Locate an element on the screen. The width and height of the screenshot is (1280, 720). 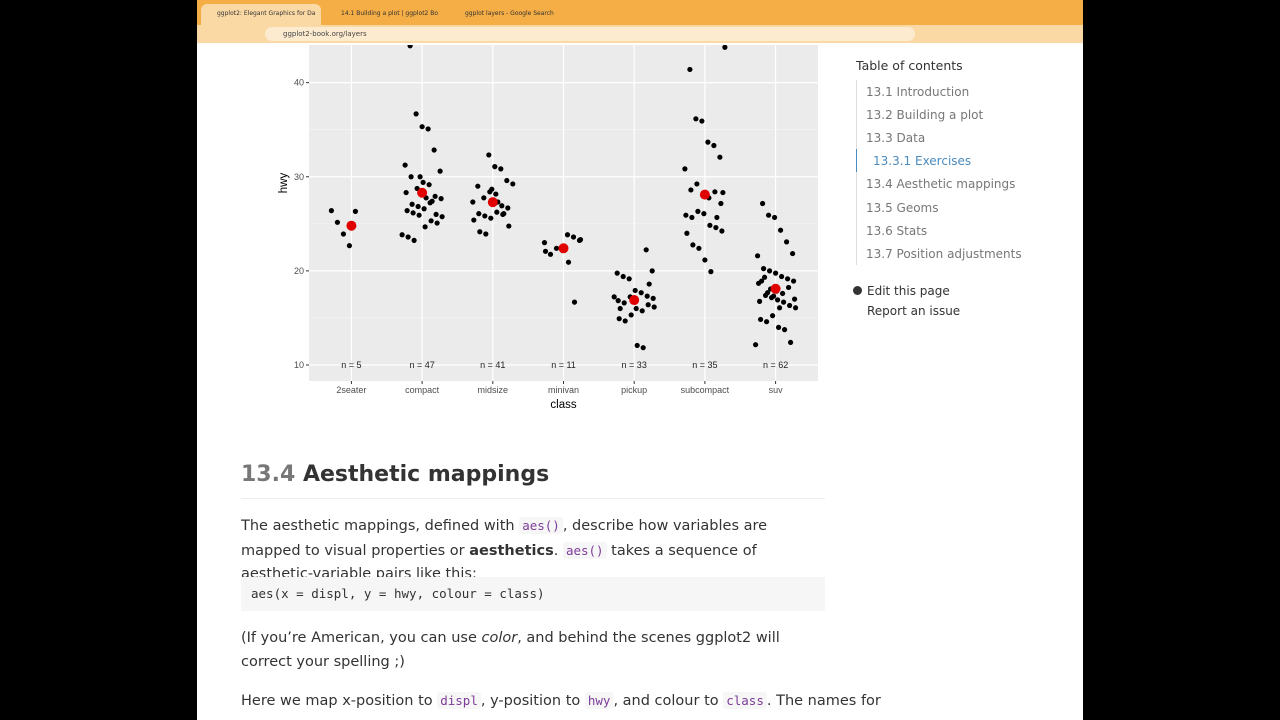
github-icon is located at coordinates (857, 290).